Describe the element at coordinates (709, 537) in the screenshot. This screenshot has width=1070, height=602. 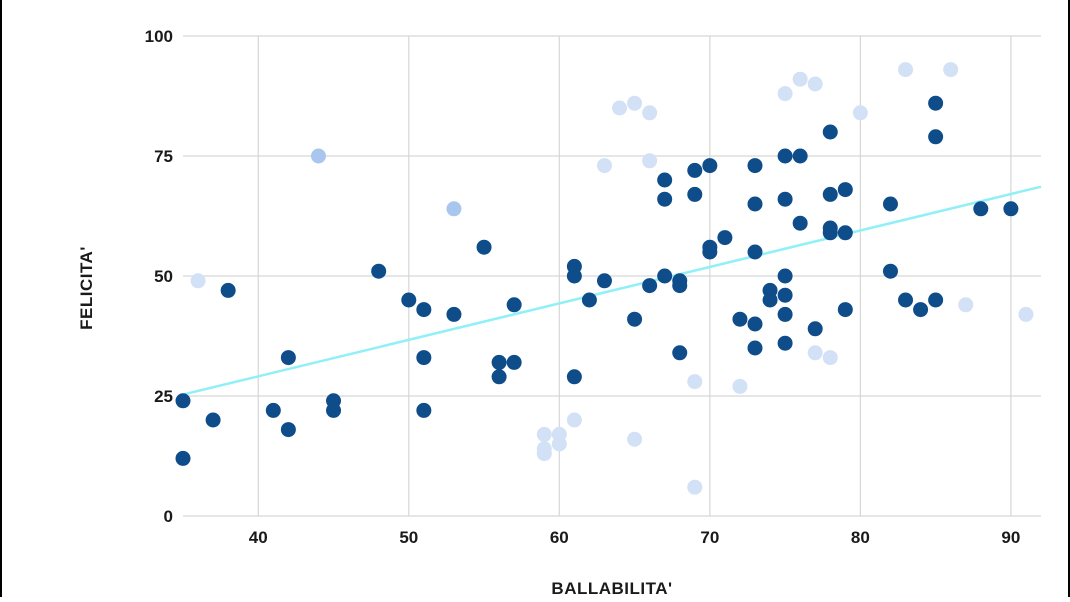
I see `x-tick-label: 70` at that location.